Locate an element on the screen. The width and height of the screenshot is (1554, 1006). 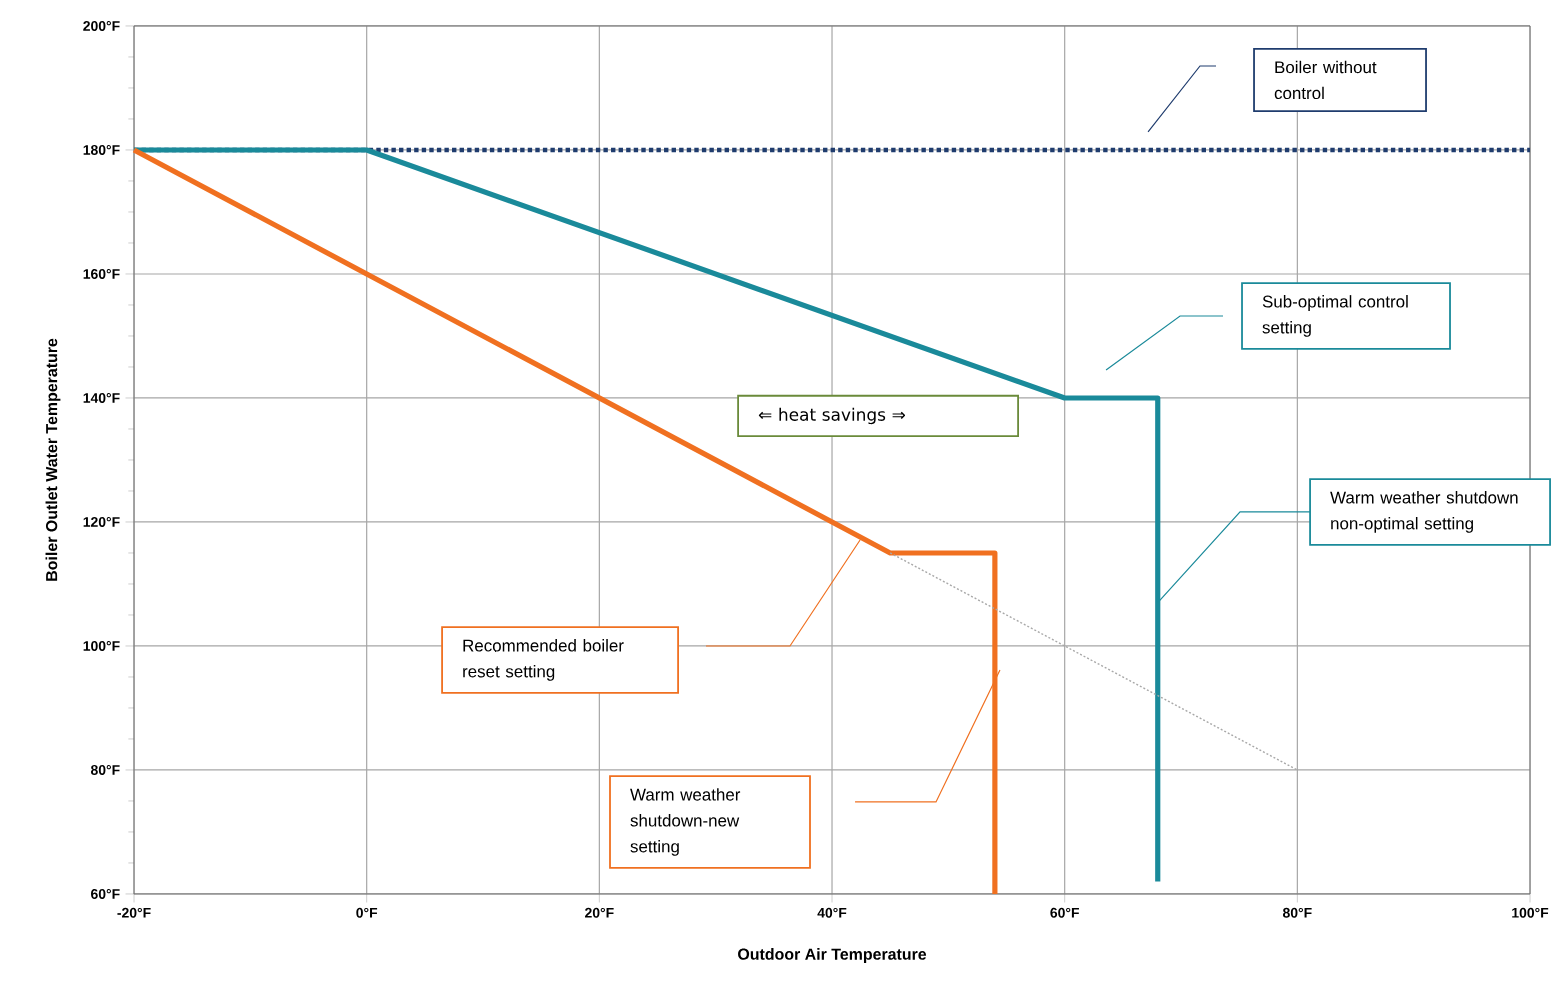
annotation: Warm weather shutdown-new setting is located at coordinates (685, 822).